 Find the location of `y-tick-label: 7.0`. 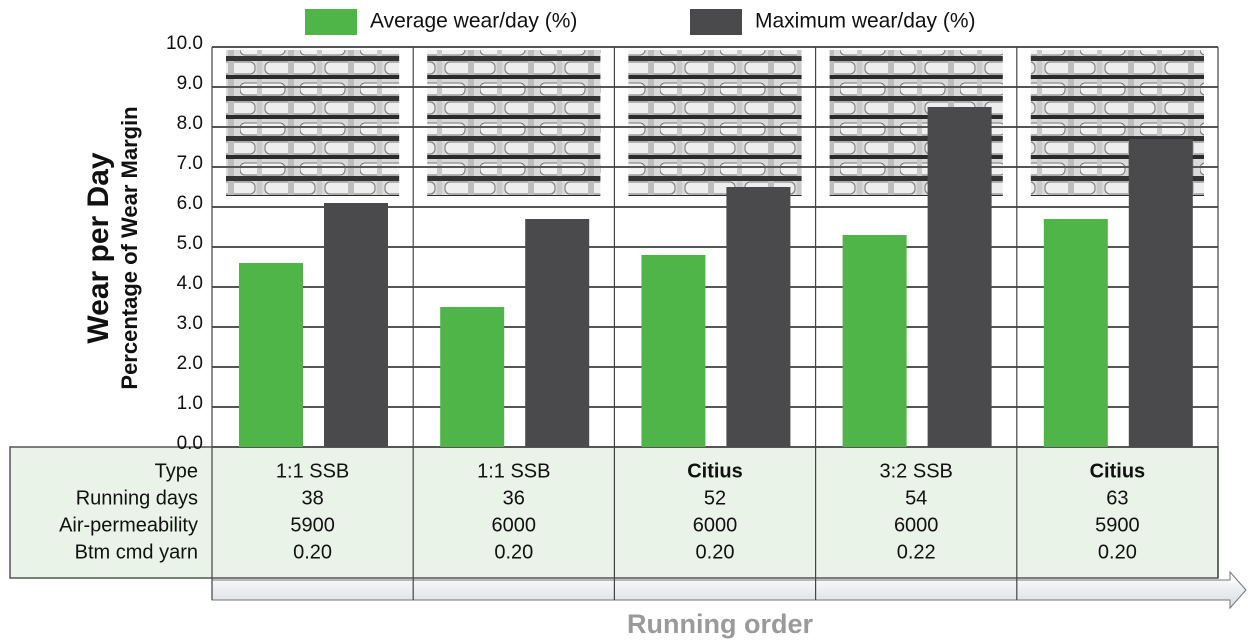

y-tick-label: 7.0 is located at coordinates (190, 163).